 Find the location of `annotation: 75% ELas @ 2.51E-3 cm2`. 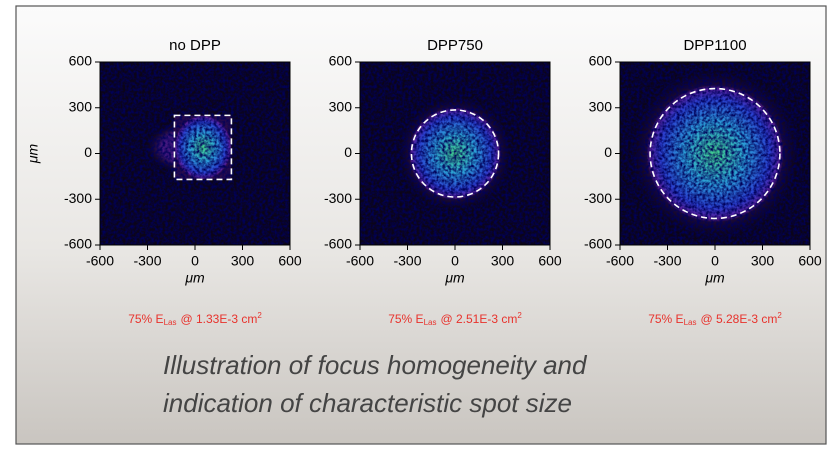

annotation: 75% ELas @ 2.51E-3 cm2 is located at coordinates (455, 319).